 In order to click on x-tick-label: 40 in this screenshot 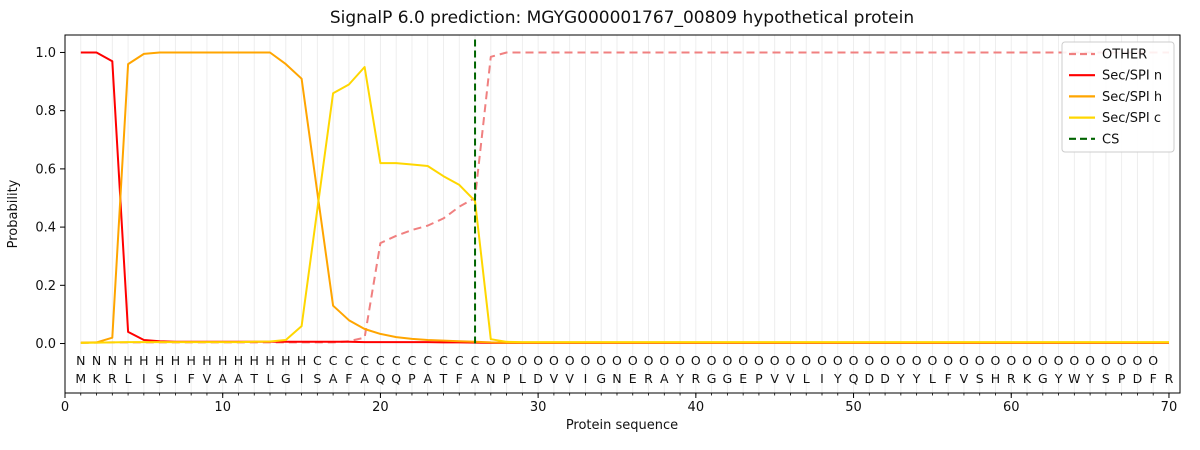, I will do `click(696, 407)`.